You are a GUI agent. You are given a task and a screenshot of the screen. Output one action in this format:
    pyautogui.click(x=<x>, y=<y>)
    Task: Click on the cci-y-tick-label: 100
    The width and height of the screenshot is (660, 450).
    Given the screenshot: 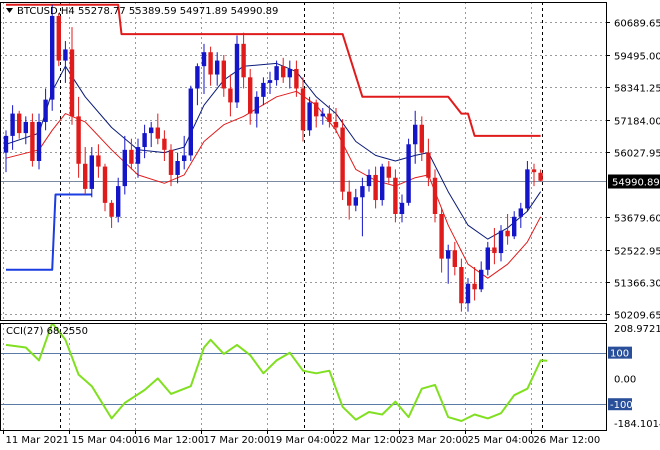 What is the action you would take?
    pyautogui.click(x=619, y=354)
    